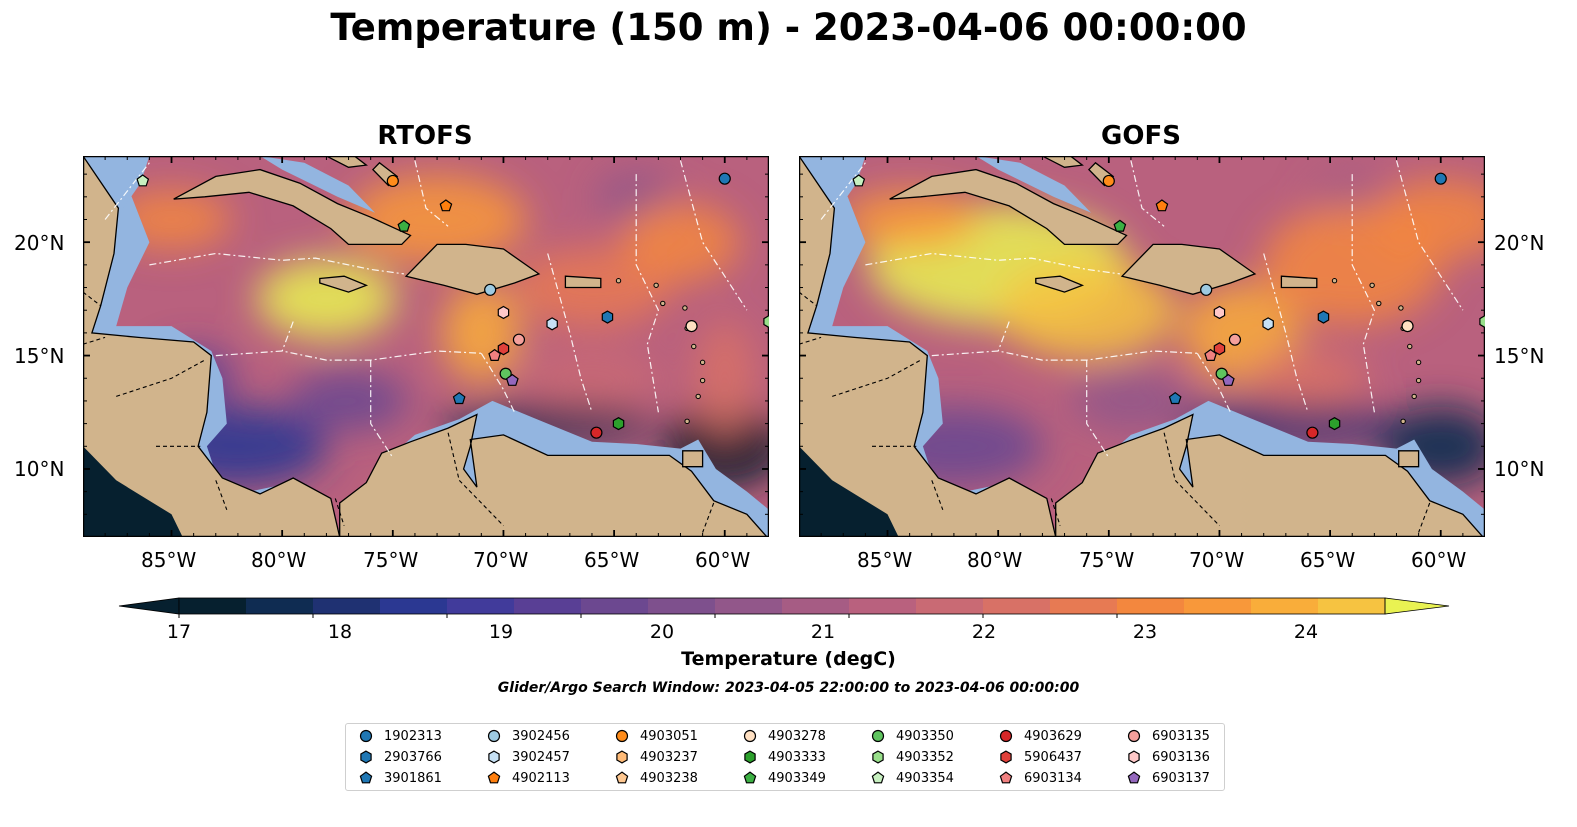 Image resolution: width=1577 pixels, height=827 pixels. I want to click on legend-item-4903350: 4903350, so click(912, 736).